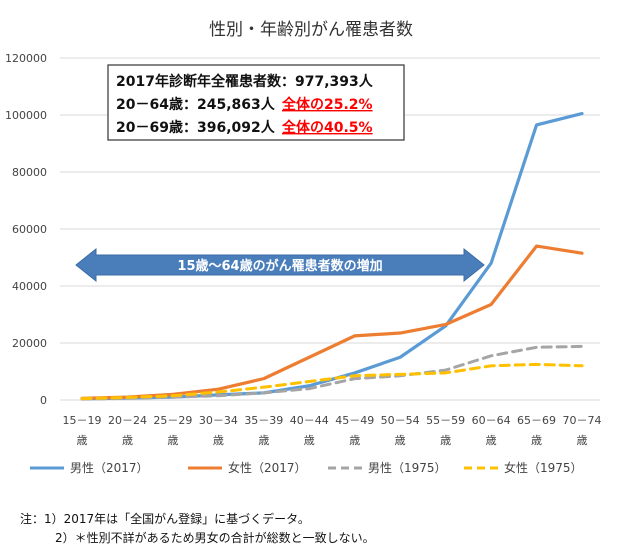  What do you see at coordinates (309, 430) in the screenshot?
I see `x-tick-label: 40－44 歳` at bounding box center [309, 430].